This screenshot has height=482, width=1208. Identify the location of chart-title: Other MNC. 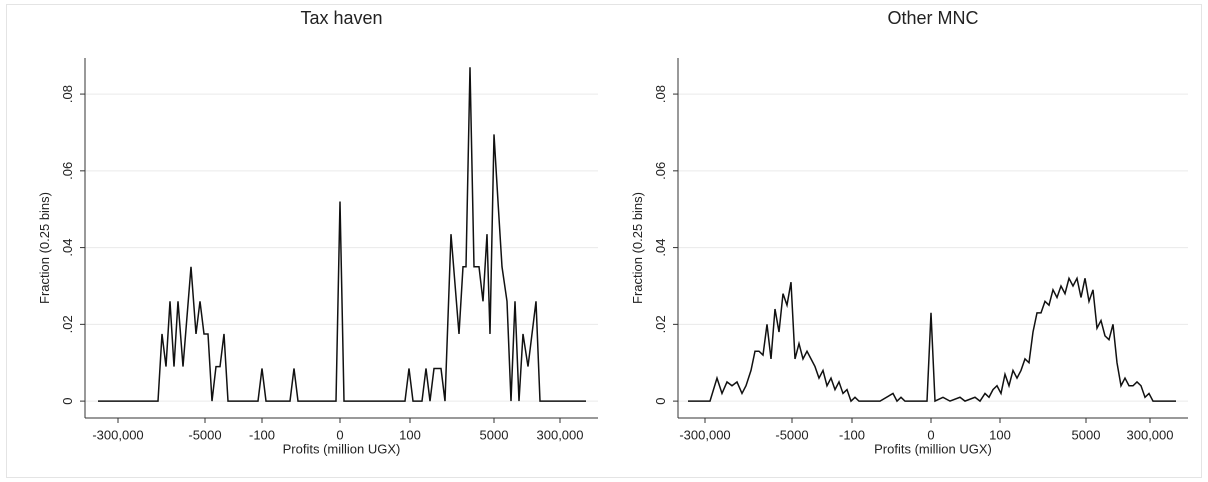
(932, 18).